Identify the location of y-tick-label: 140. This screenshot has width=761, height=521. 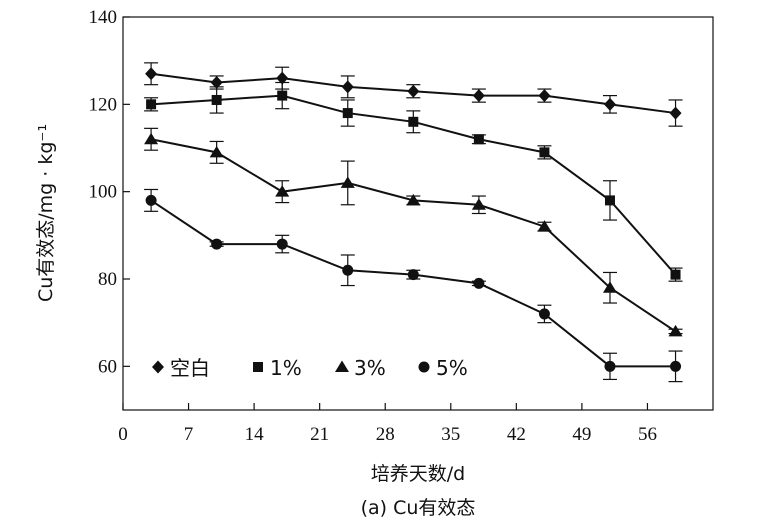
(103, 17).